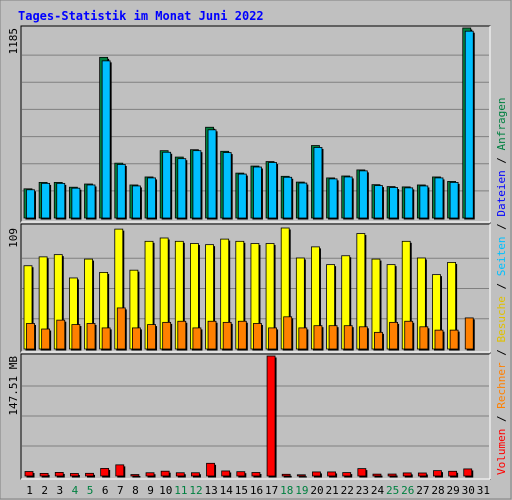 This screenshot has height=500, width=512. I want to click on x-tick-label: 8, so click(135, 490).